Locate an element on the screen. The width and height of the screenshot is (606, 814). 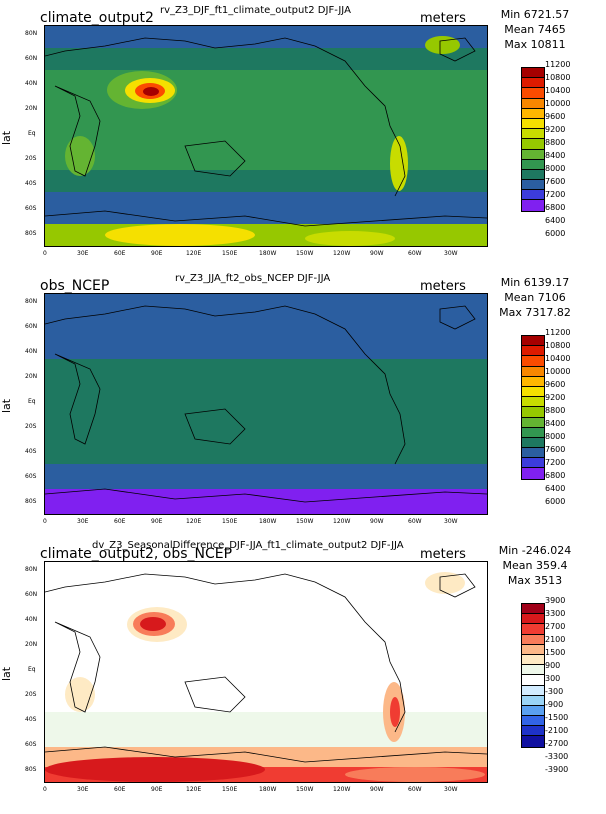
stats-box: Min 6721.57 Mean 7465 Max 10811 is located at coordinates (535, 29).